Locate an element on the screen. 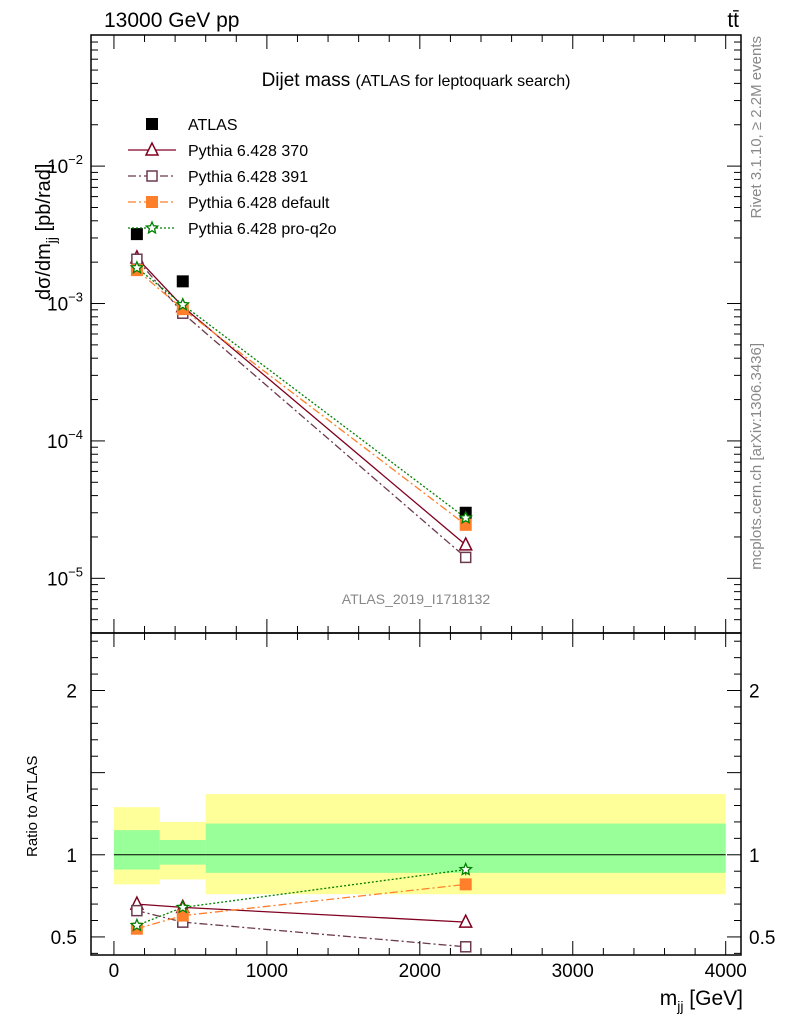 This screenshot has height=1024, width=786. x-tick-label-0: 0 is located at coordinates (114, 971).